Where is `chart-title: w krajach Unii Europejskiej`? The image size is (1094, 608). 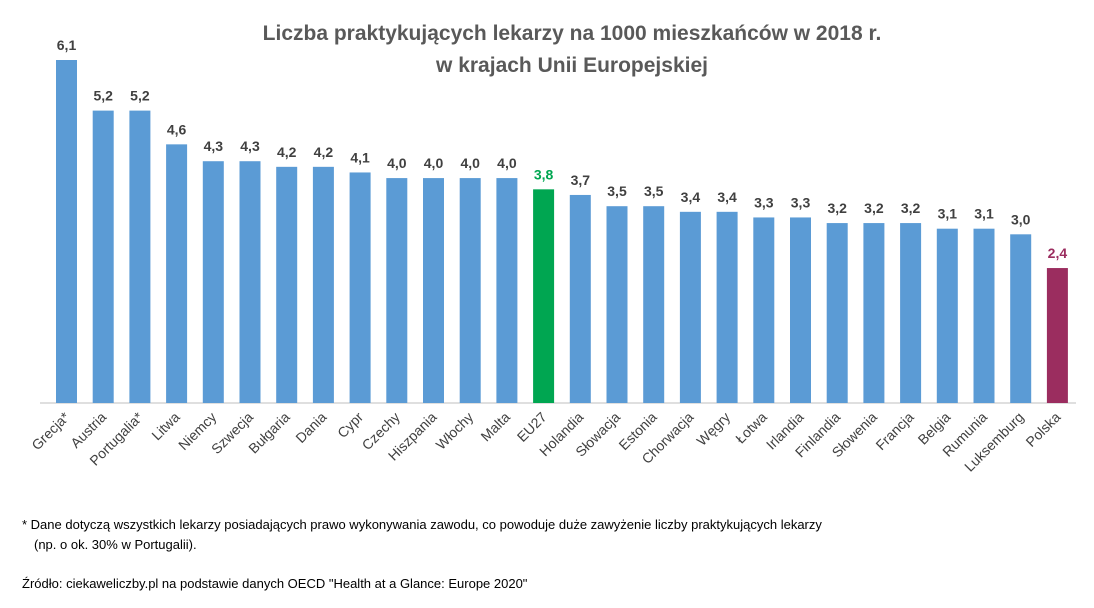 chart-title: w krajach Unii Europejskiej is located at coordinates (571, 65).